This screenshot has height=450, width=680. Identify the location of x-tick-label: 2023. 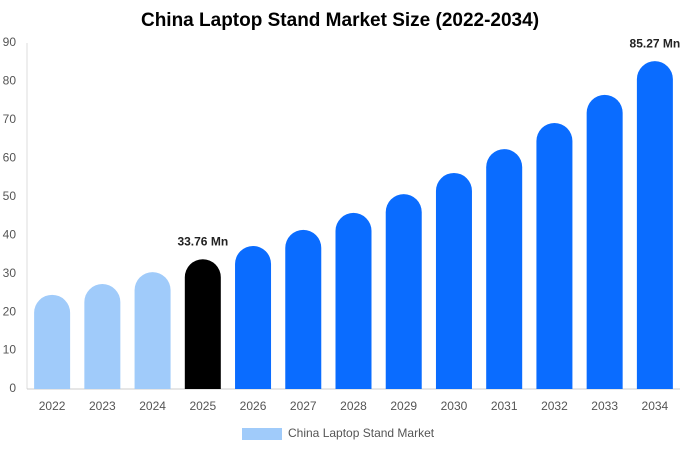
(102, 406).